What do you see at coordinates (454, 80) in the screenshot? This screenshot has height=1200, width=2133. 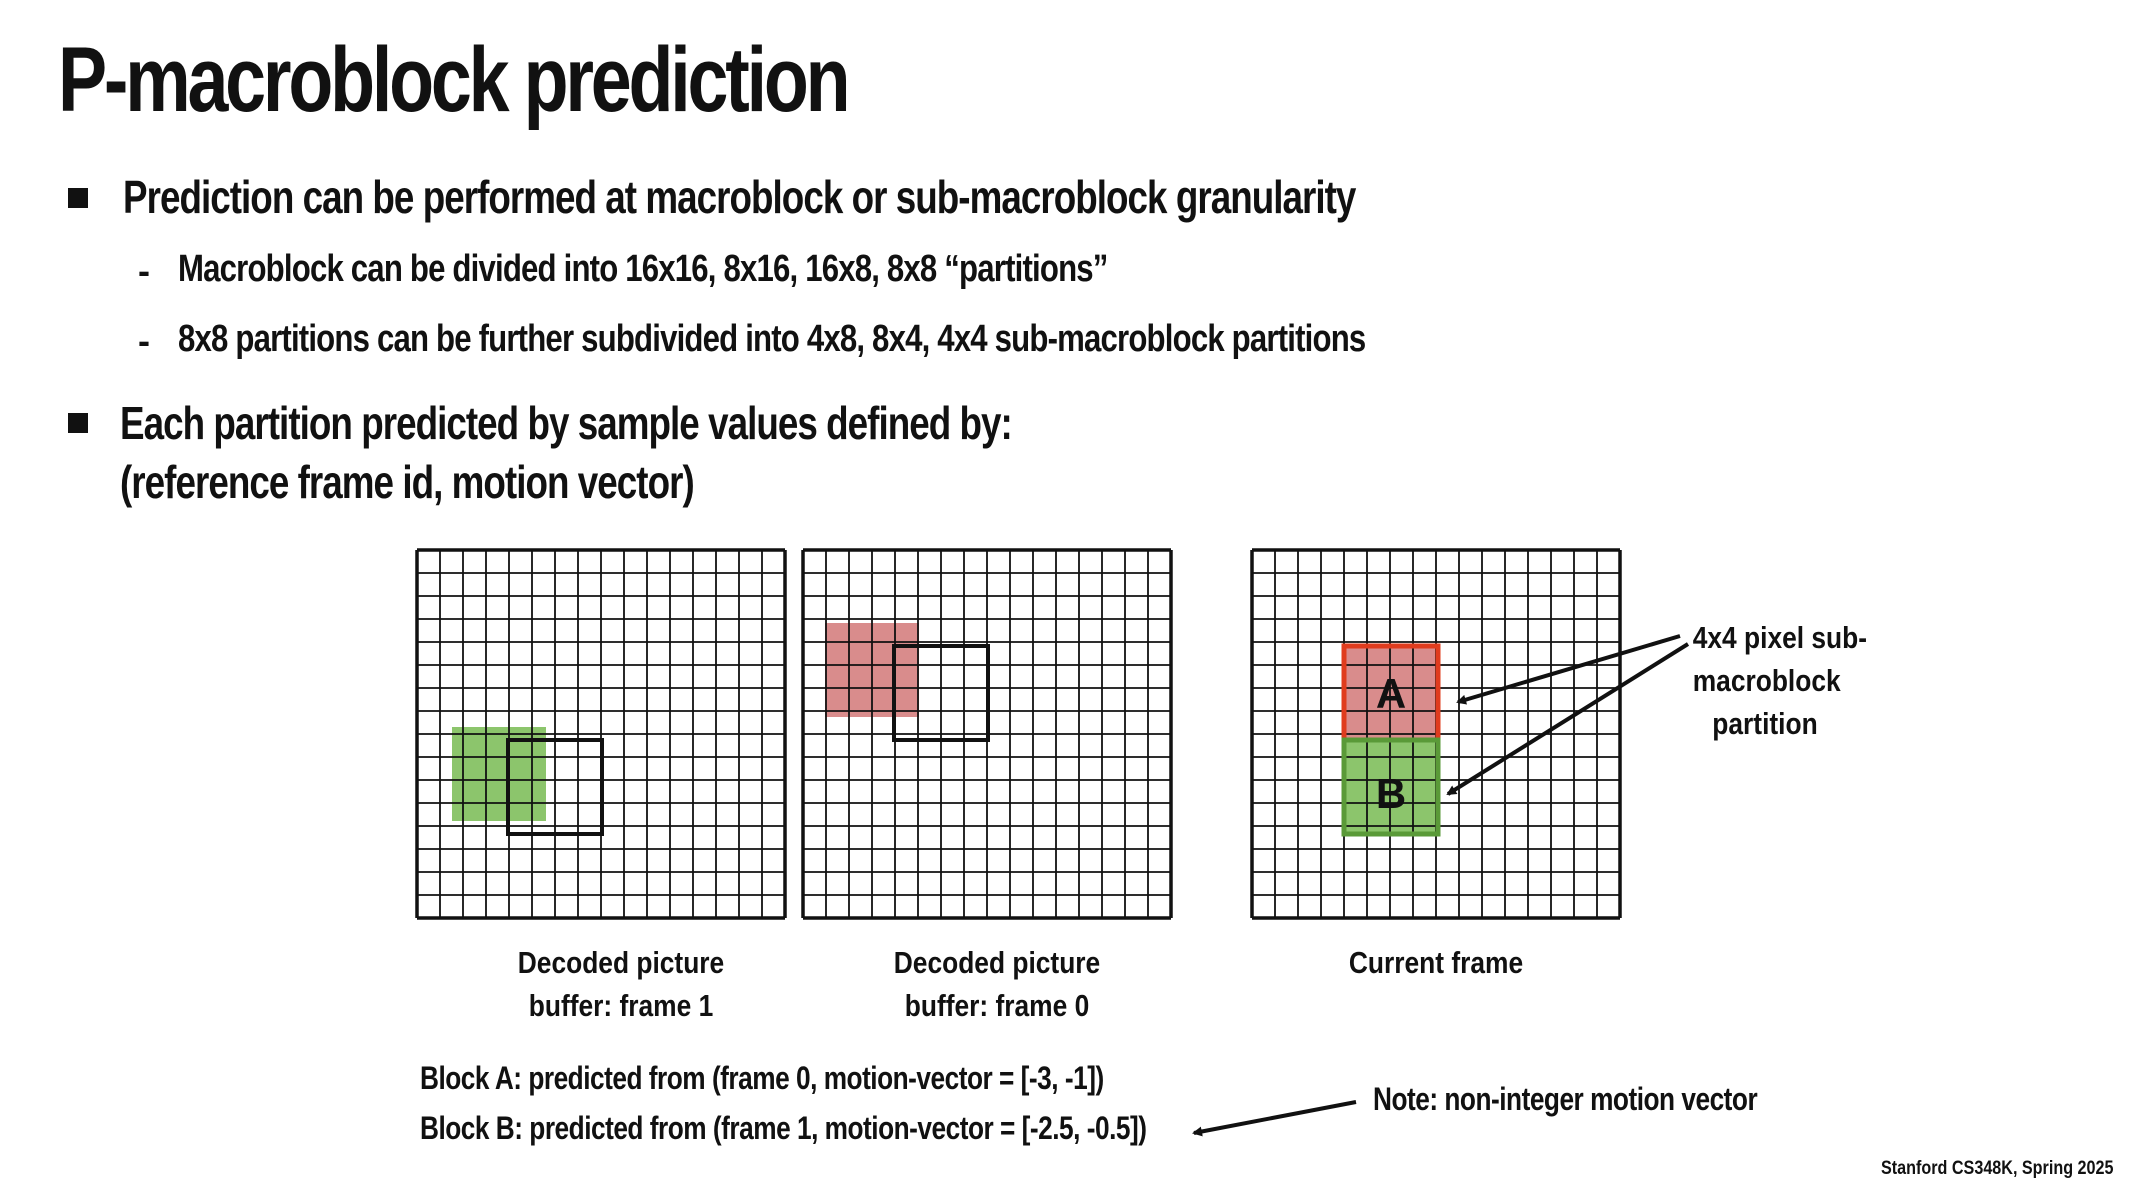 I see `slide-title: P-macroblock prediction` at bounding box center [454, 80].